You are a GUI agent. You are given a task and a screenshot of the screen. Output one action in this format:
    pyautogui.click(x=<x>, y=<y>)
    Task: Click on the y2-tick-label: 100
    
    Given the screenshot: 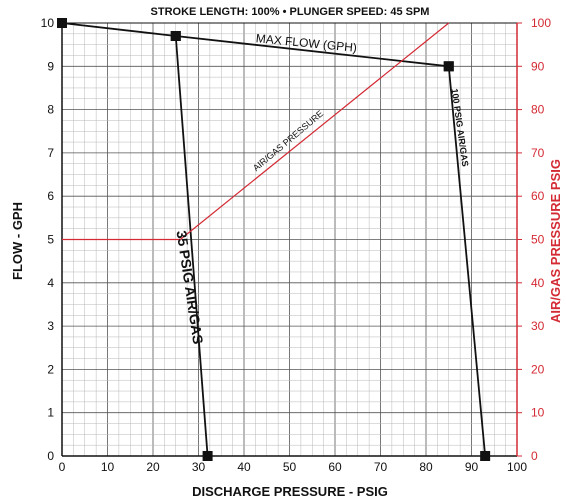 What is the action you would take?
    pyautogui.click(x=541, y=23)
    